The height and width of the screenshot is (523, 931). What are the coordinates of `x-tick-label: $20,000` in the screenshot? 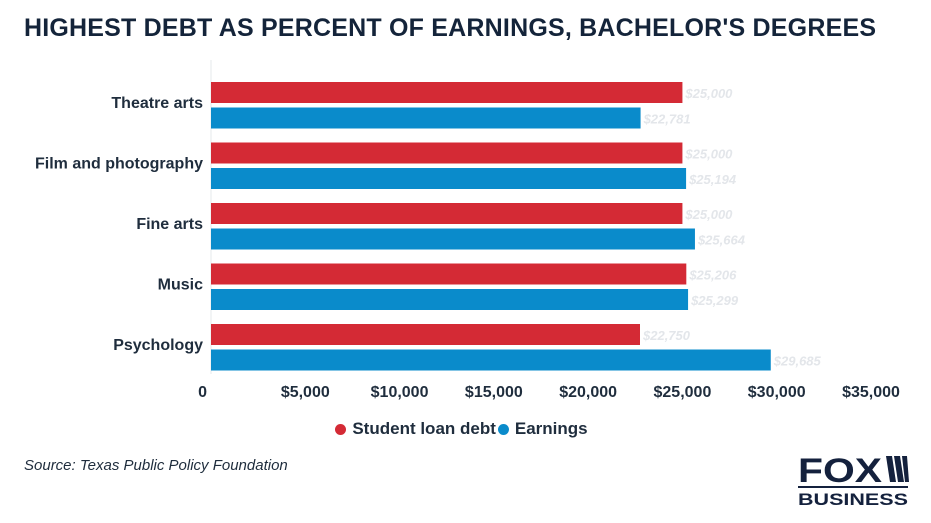 It's located at (588, 392).